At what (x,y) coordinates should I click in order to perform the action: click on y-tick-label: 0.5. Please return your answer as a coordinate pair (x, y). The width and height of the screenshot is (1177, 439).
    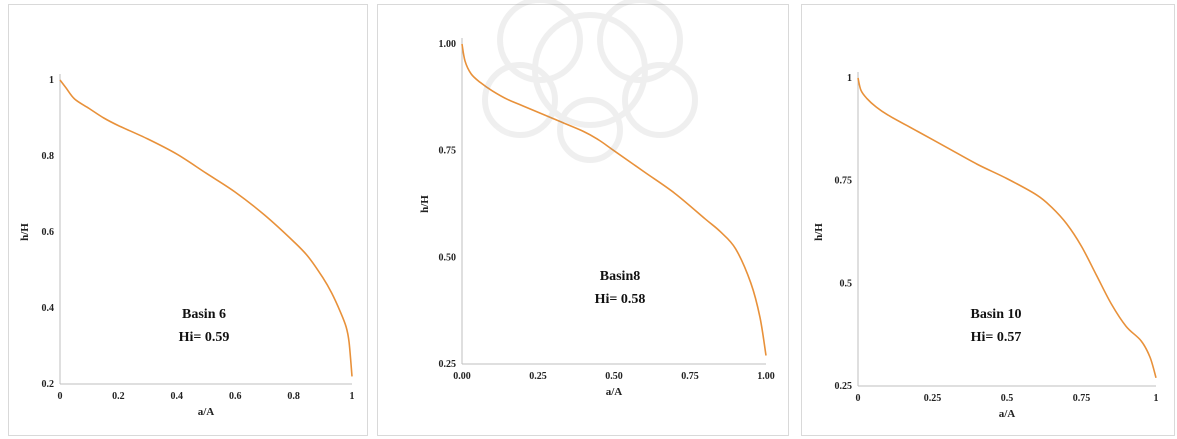
    Looking at the image, I should click on (846, 283).